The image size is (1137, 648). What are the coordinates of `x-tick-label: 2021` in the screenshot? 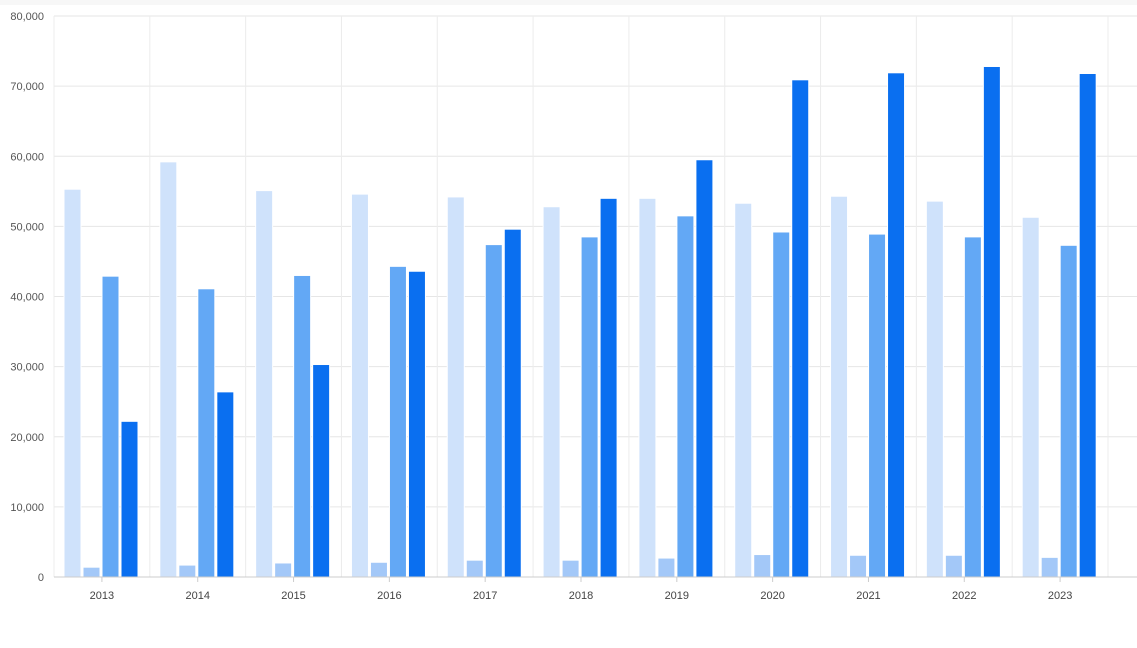 It's located at (868, 596).